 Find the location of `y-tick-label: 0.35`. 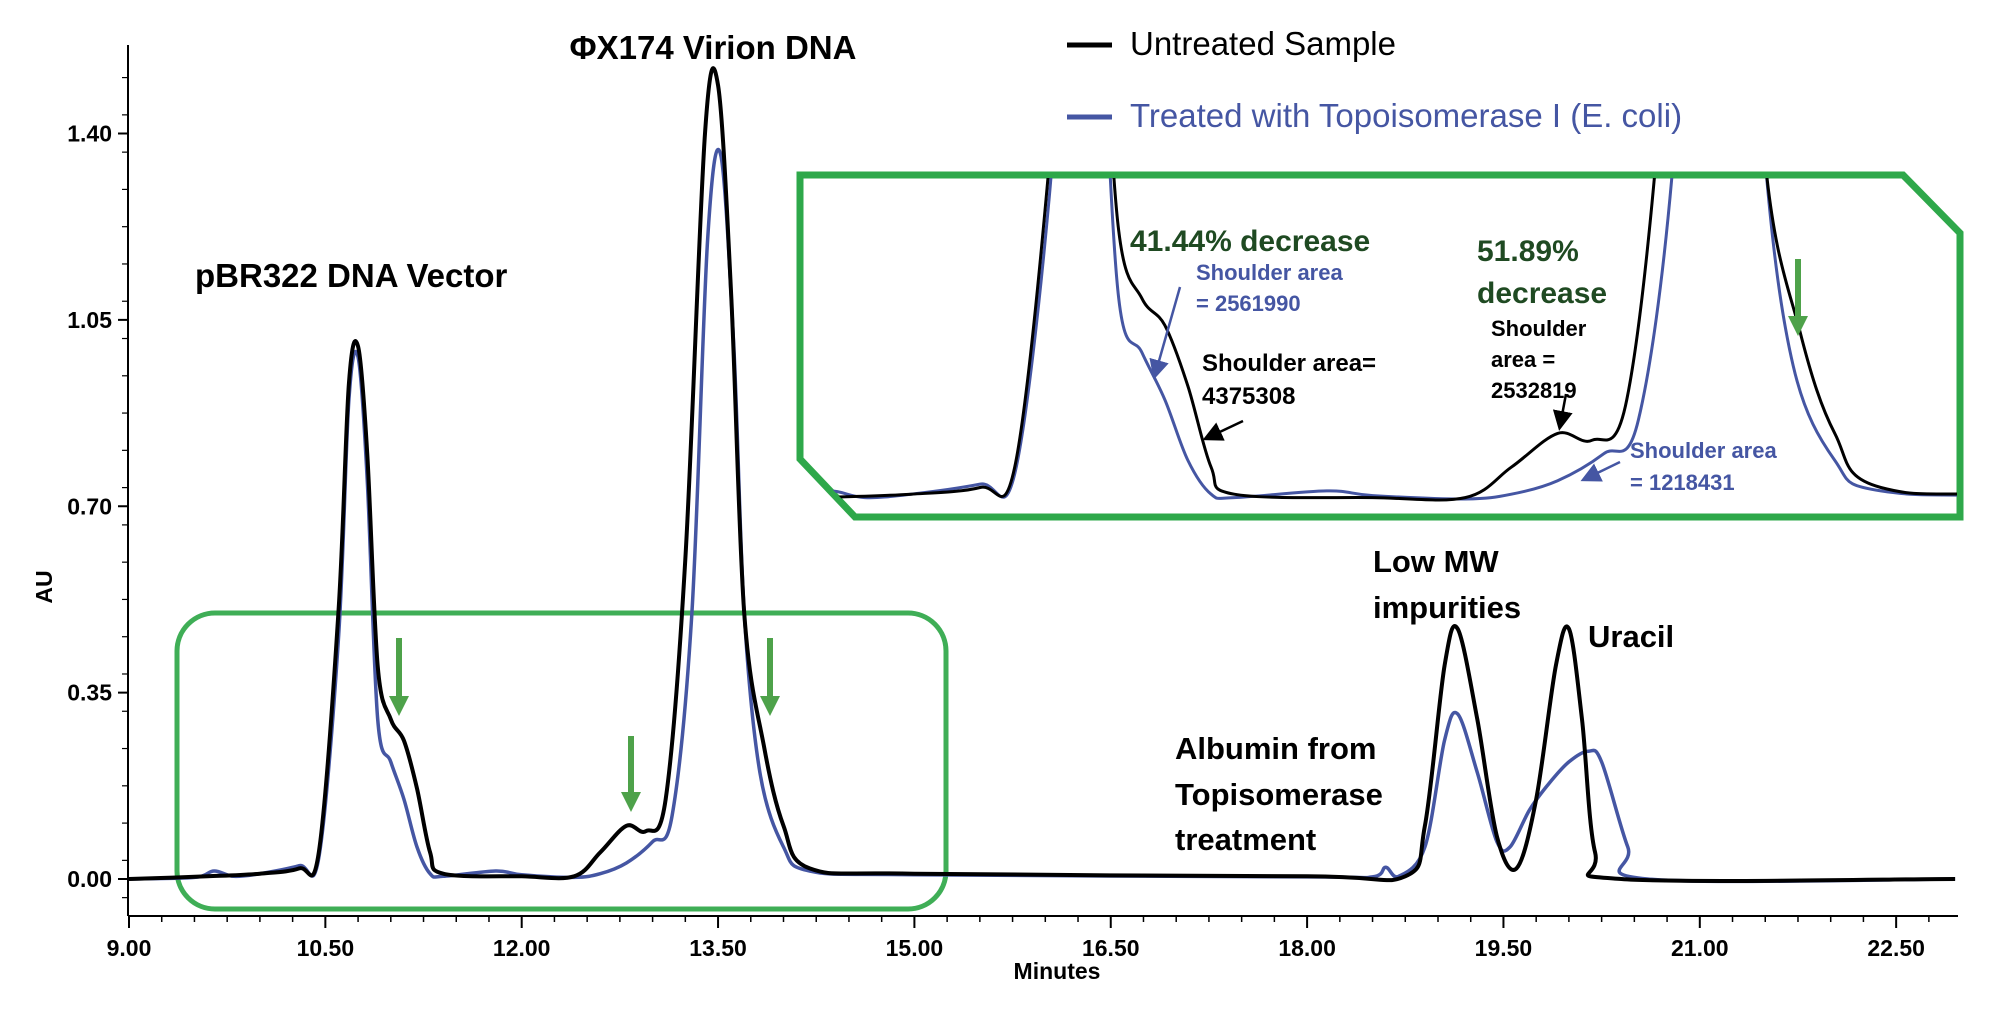

y-tick-label: 0.35 is located at coordinates (89, 693).